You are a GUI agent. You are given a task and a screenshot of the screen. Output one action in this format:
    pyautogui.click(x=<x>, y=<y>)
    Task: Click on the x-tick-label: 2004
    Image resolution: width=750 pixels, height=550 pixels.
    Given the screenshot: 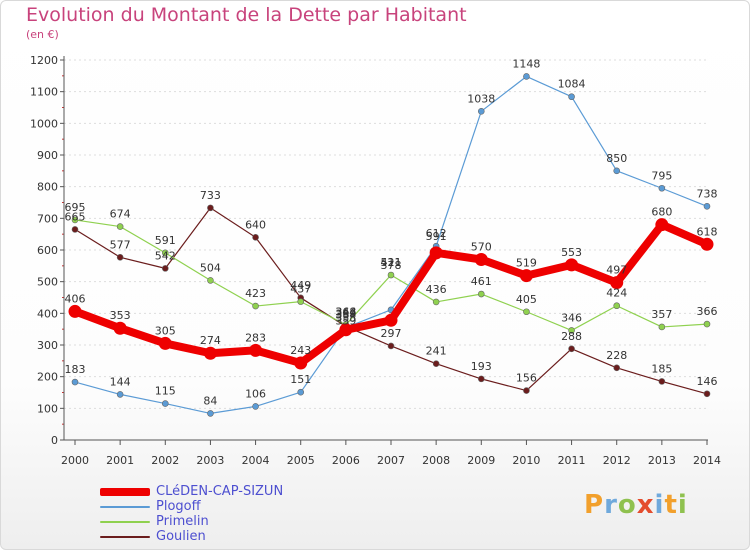 What is the action you would take?
    pyautogui.click(x=256, y=460)
    